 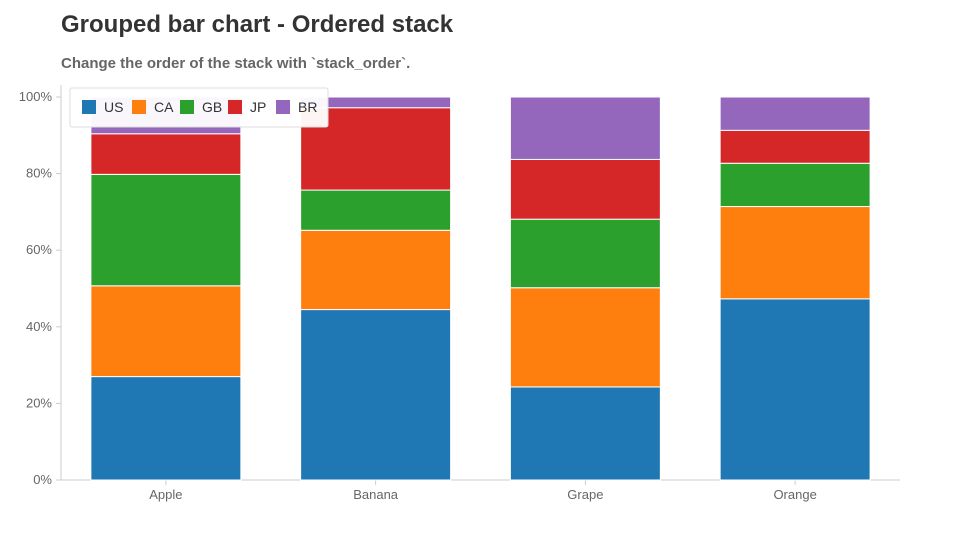 What do you see at coordinates (257, 24) in the screenshot?
I see `chart-title: Grouped bar chart - Ordered stack` at bounding box center [257, 24].